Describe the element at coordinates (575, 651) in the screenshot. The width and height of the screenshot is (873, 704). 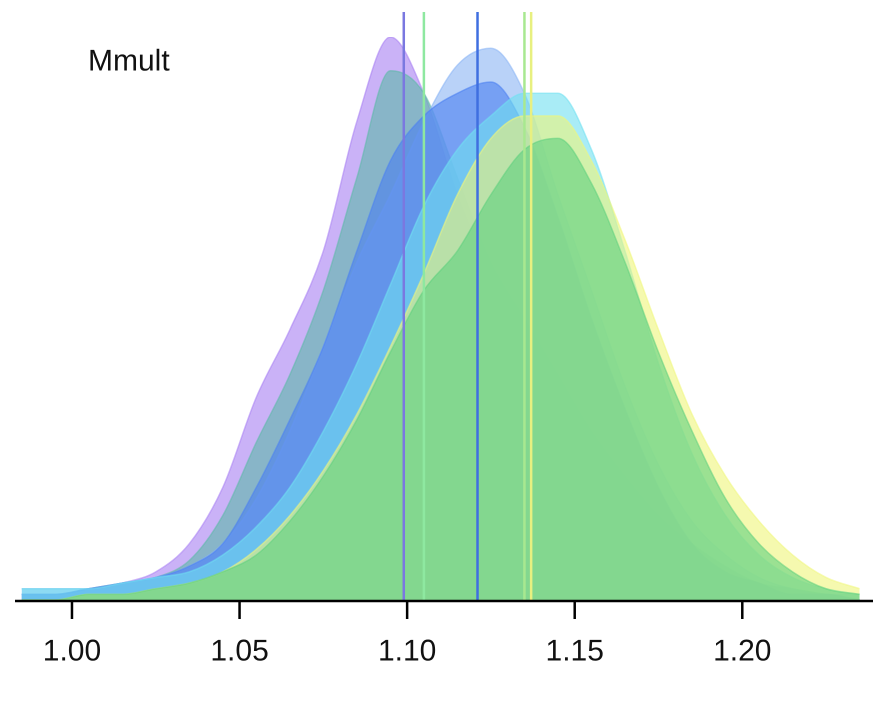
I see `x-tick-label: 1.15` at that location.